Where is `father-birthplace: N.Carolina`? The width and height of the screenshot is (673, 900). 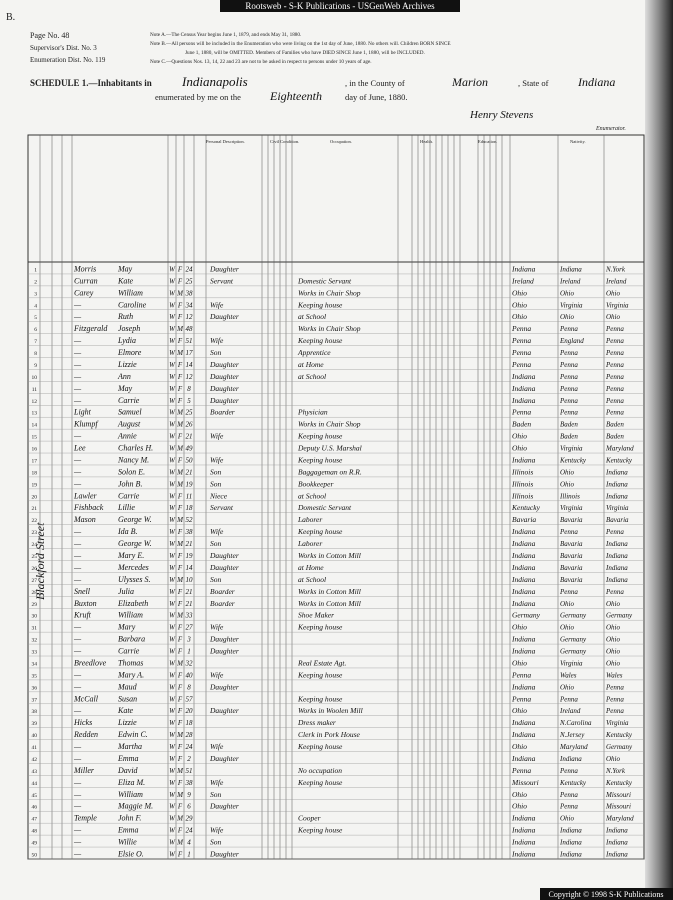
father-birthplace: N.Carolina is located at coordinates (575, 723).